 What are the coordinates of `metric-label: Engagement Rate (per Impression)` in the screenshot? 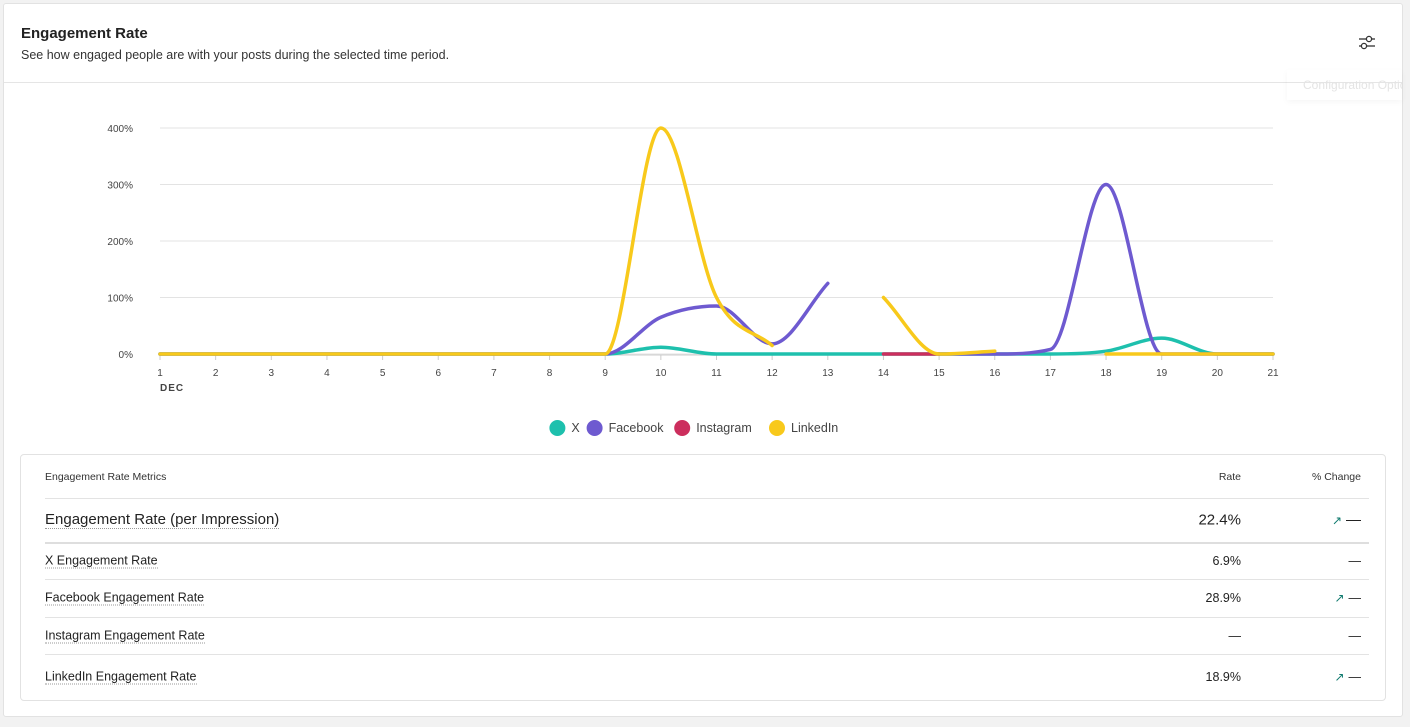 It's located at (162, 520).